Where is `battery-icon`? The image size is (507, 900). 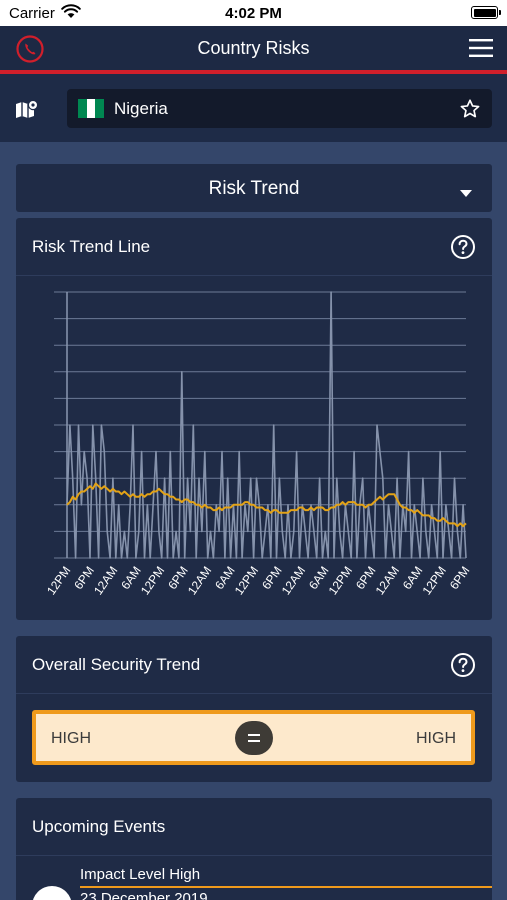
battery-icon is located at coordinates (486, 12).